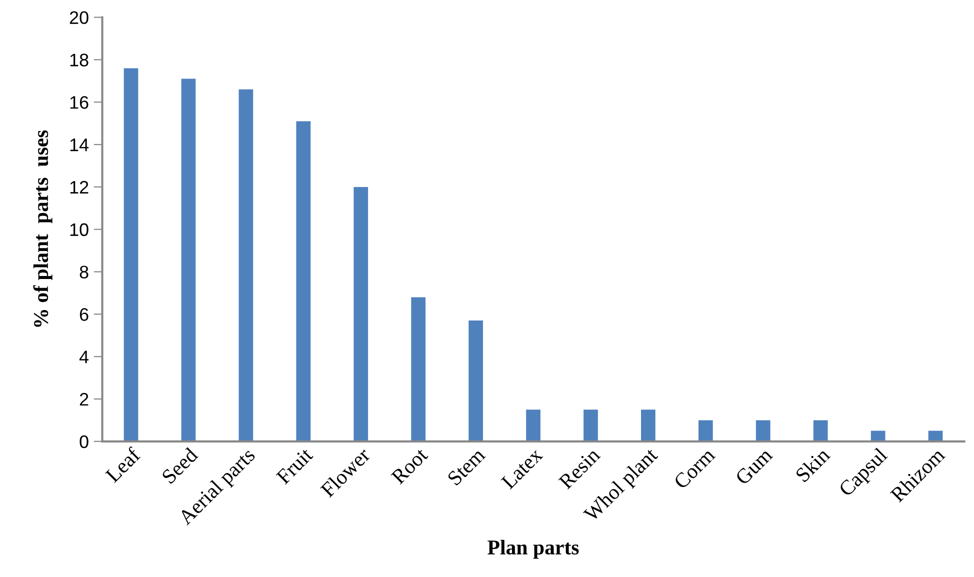  What do you see at coordinates (466, 466) in the screenshot?
I see `x-tick-label: Stem` at bounding box center [466, 466].